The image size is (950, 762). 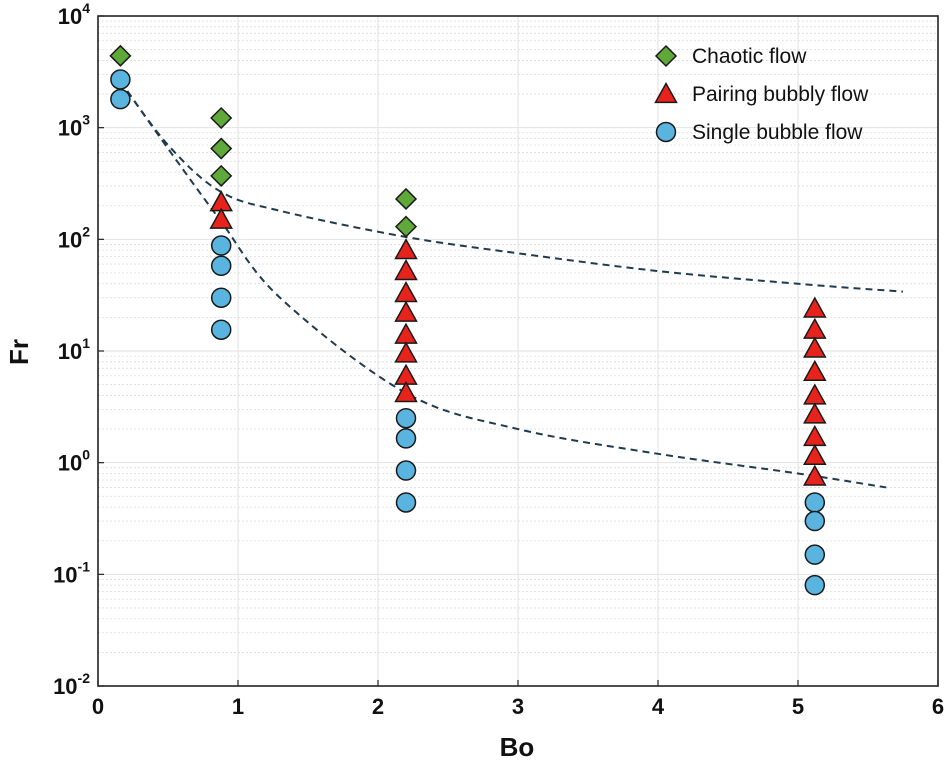 What do you see at coordinates (19, 352) in the screenshot?
I see `y-axis-title: Fr` at bounding box center [19, 352].